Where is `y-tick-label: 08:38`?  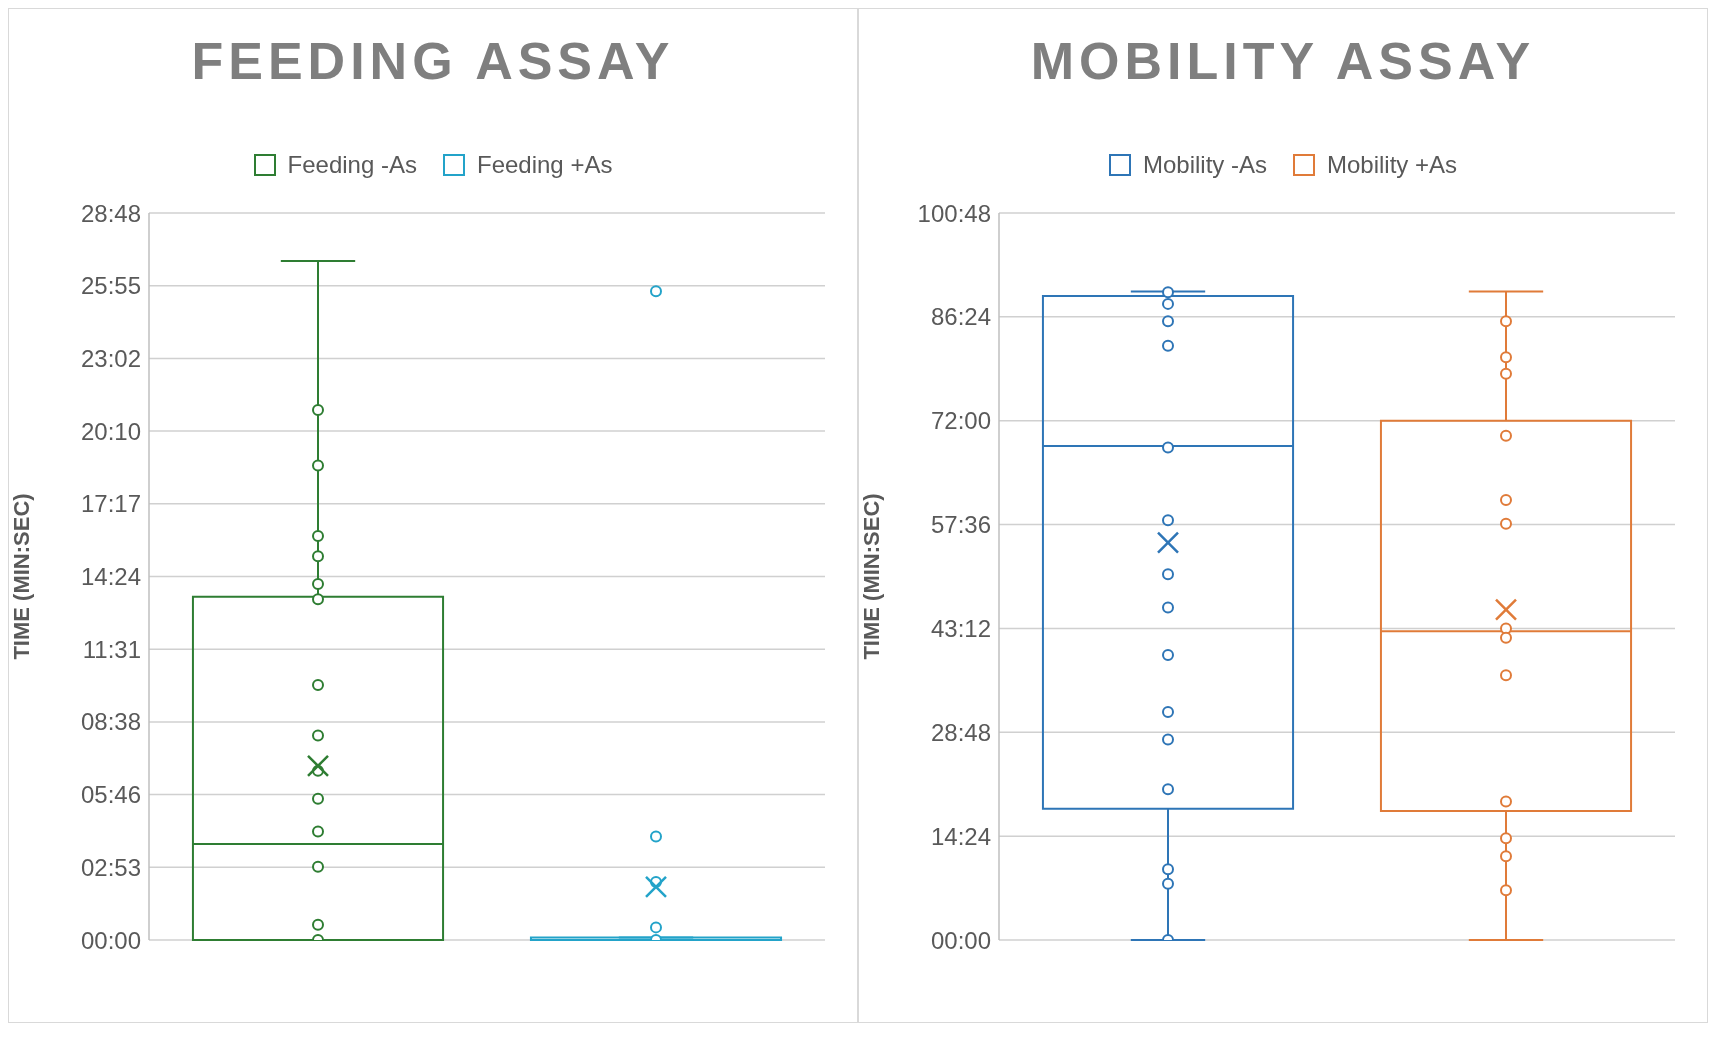 y-tick-label: 08:38 is located at coordinates (110, 722).